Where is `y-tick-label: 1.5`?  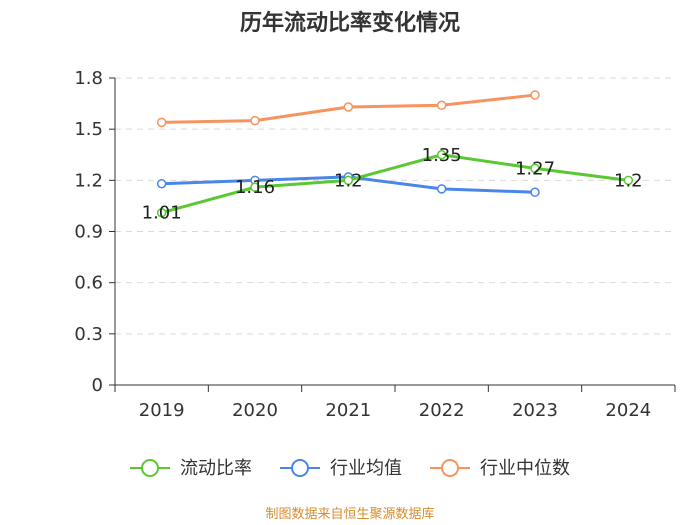
y-tick-label: 1.5 is located at coordinates (88, 129).